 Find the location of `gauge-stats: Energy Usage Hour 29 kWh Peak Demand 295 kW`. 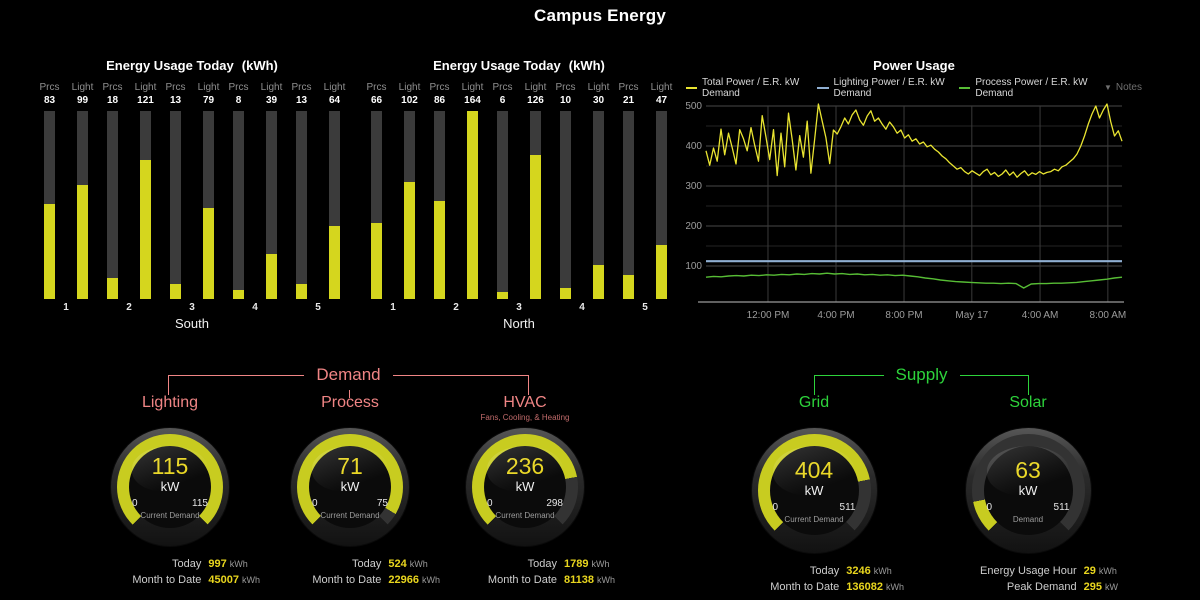

gauge-stats: Energy Usage Hour 29 kWh Peak Demand 295 kW is located at coordinates (1028, 579).